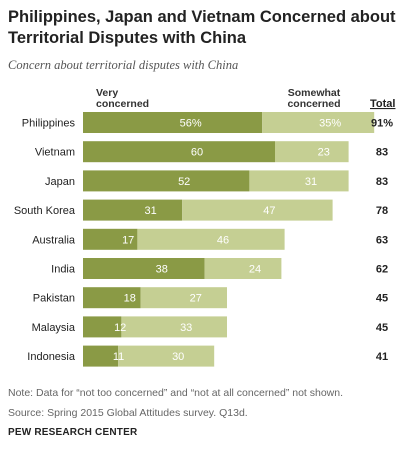 The width and height of the screenshot is (420, 455). Describe the element at coordinates (150, 211) in the screenshot. I see `data-label-very: 31` at that location.